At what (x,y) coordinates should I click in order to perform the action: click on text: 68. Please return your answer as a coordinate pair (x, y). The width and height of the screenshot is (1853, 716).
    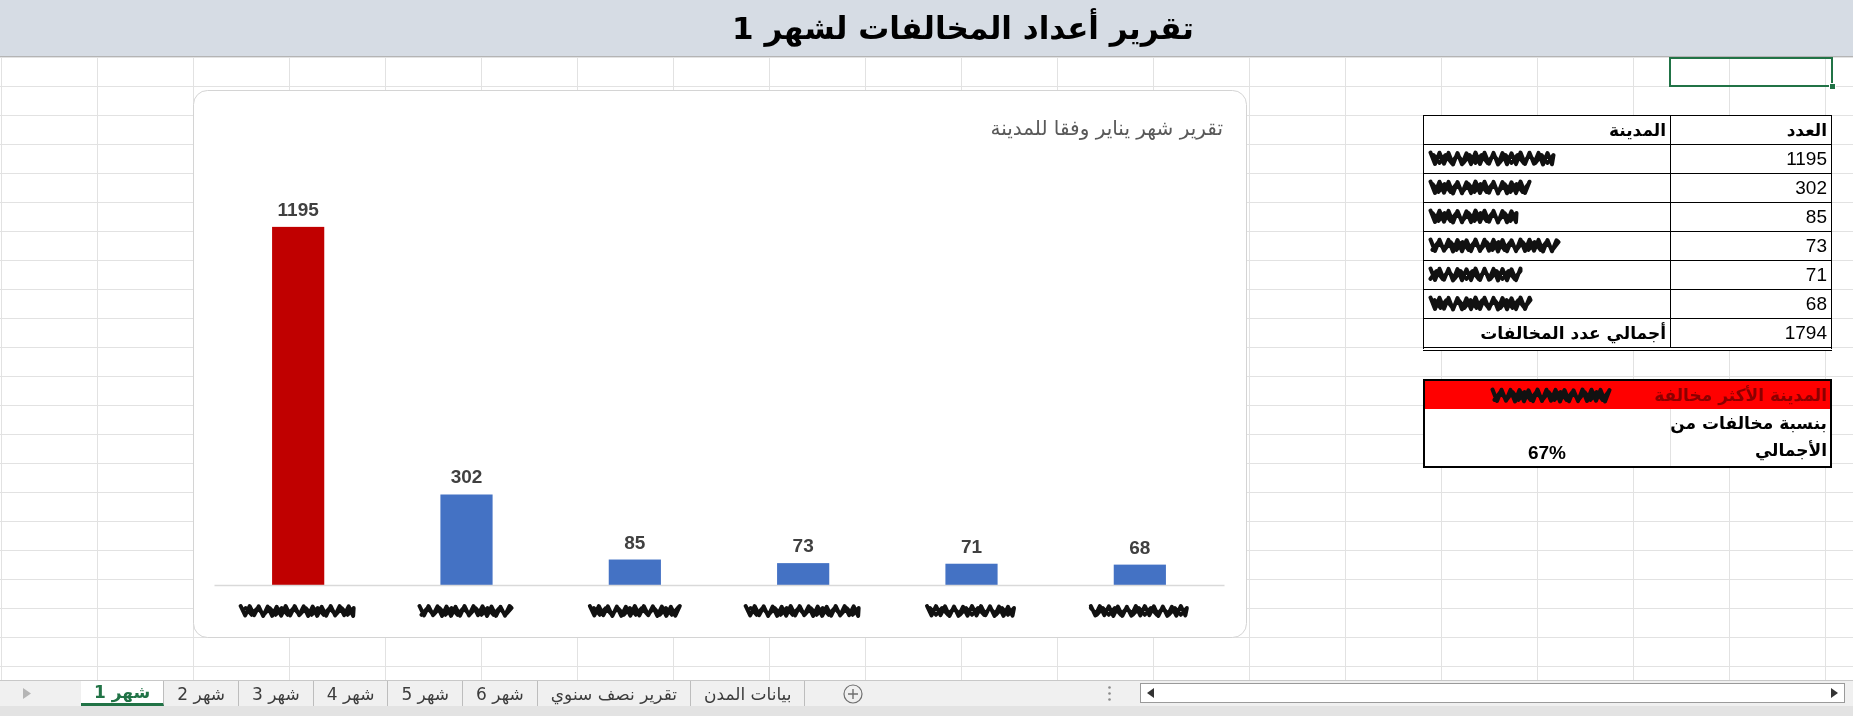
    Looking at the image, I should click on (1816, 304).